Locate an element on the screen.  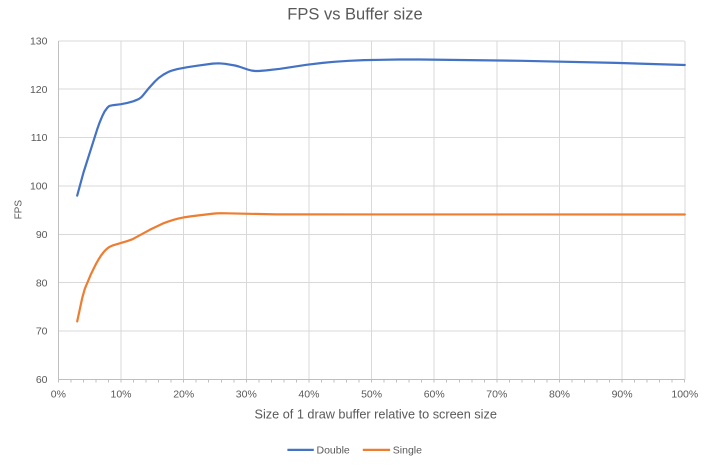
svg-text: 70% is located at coordinates (496, 395).